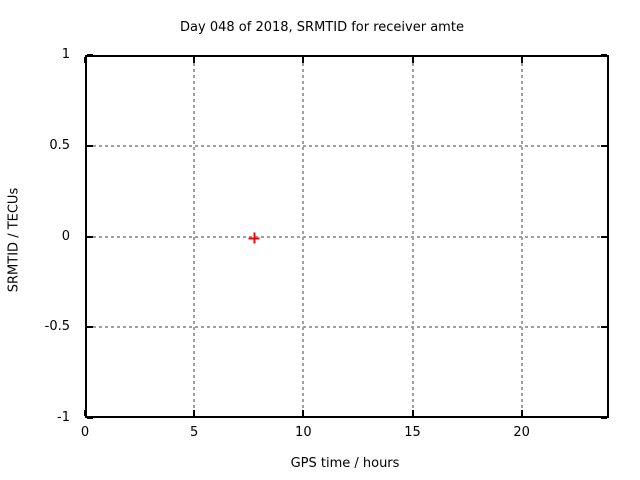 This screenshot has height=480, width=640. I want to click on x-tick-label: 20, so click(521, 432).